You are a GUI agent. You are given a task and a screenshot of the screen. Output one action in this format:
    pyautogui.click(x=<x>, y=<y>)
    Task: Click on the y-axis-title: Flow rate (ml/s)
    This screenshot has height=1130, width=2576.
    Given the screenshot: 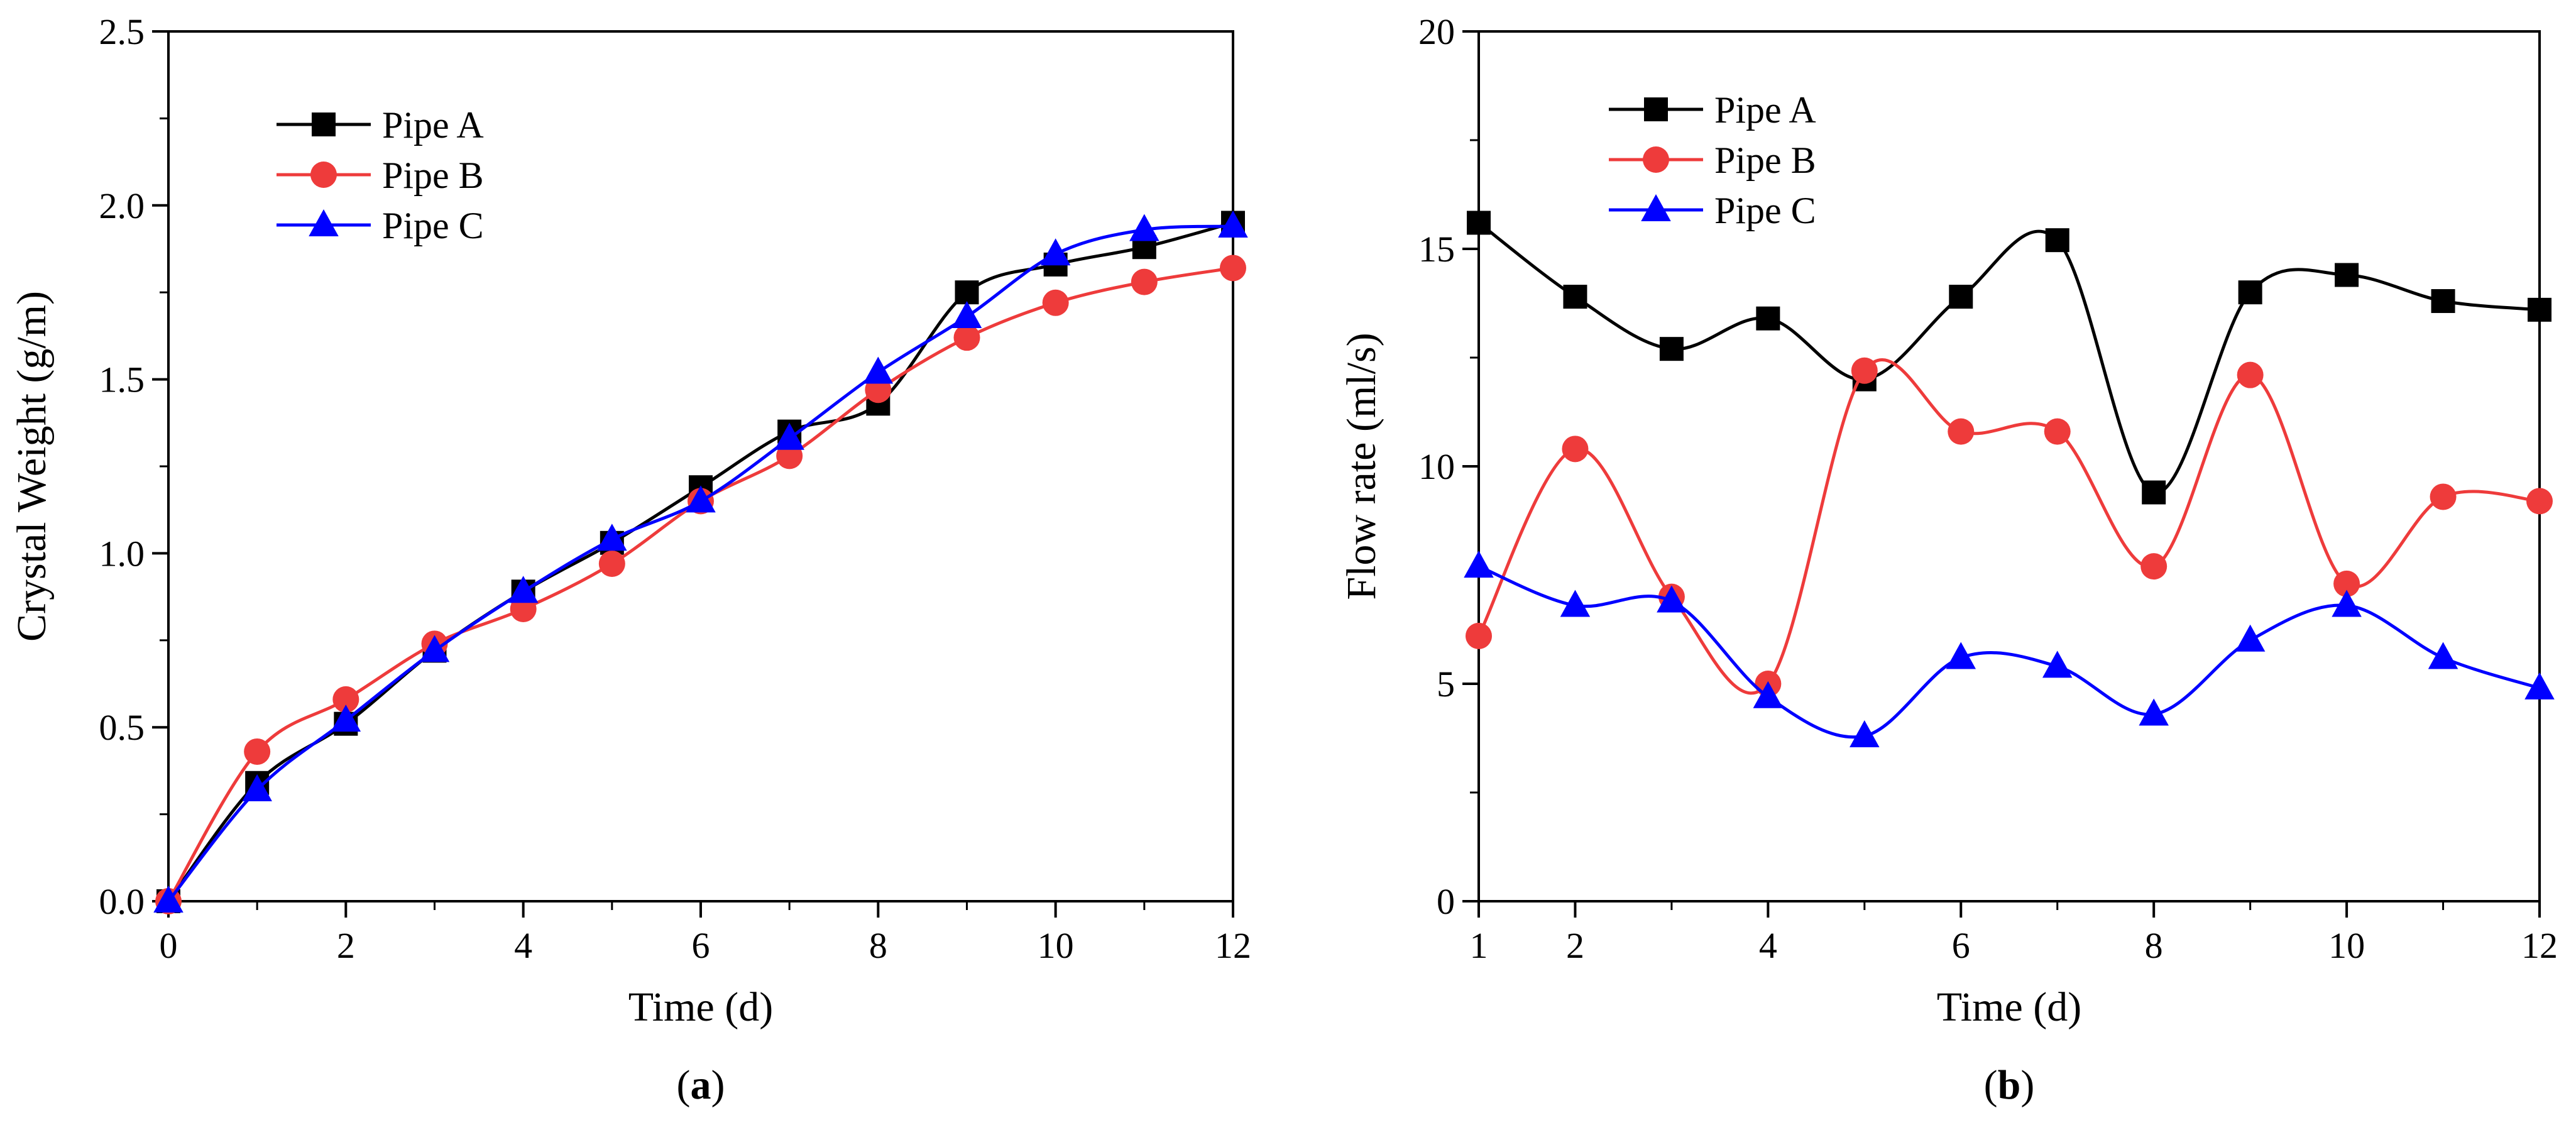 What is the action you would take?
    pyautogui.click(x=1361, y=466)
    